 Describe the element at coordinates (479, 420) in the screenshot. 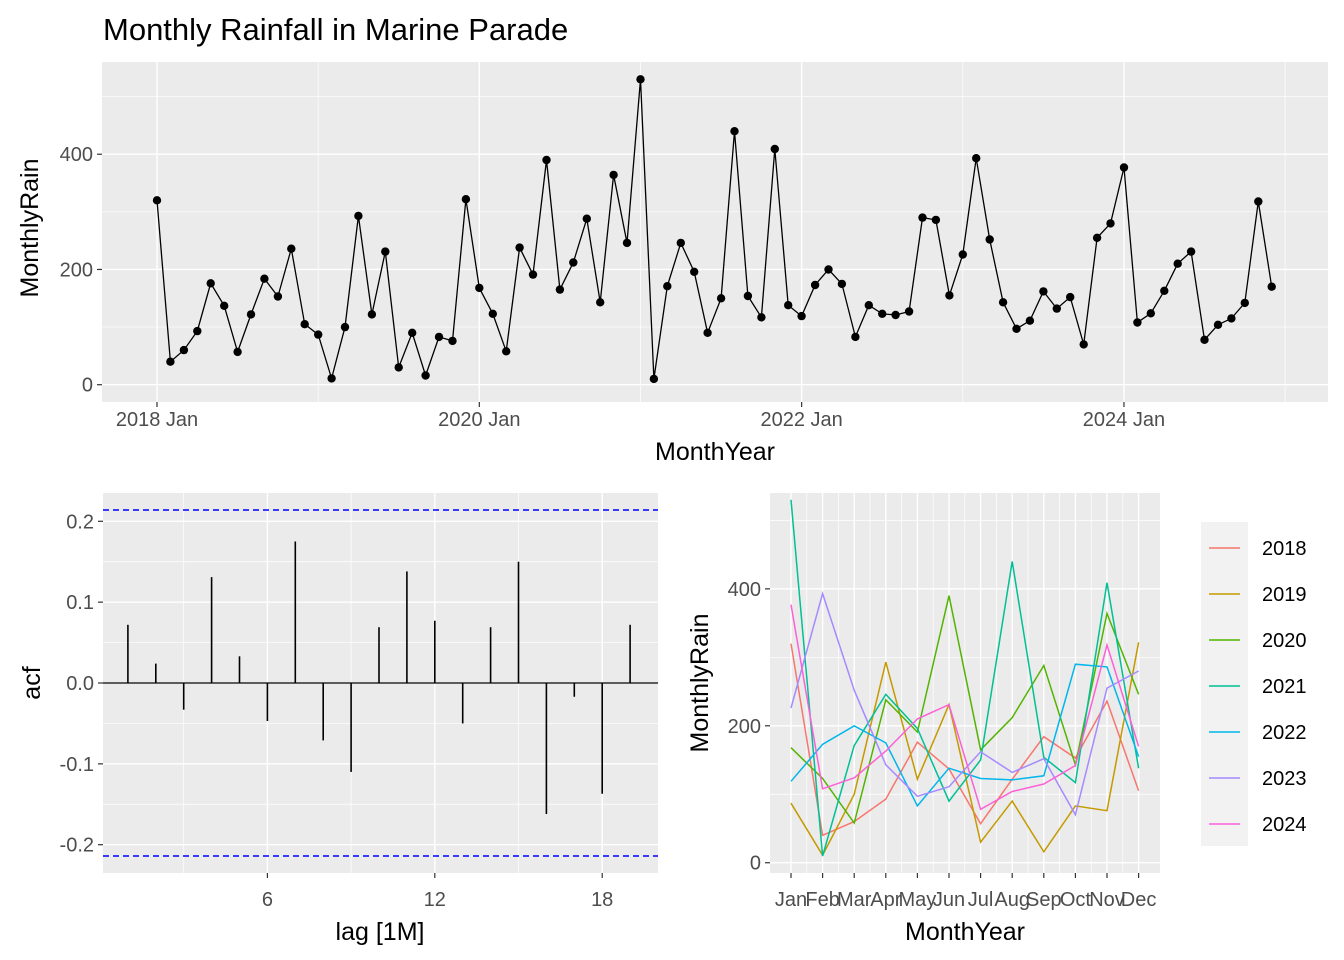

I see `ts-x-tick-label: 2020 Jan` at that location.